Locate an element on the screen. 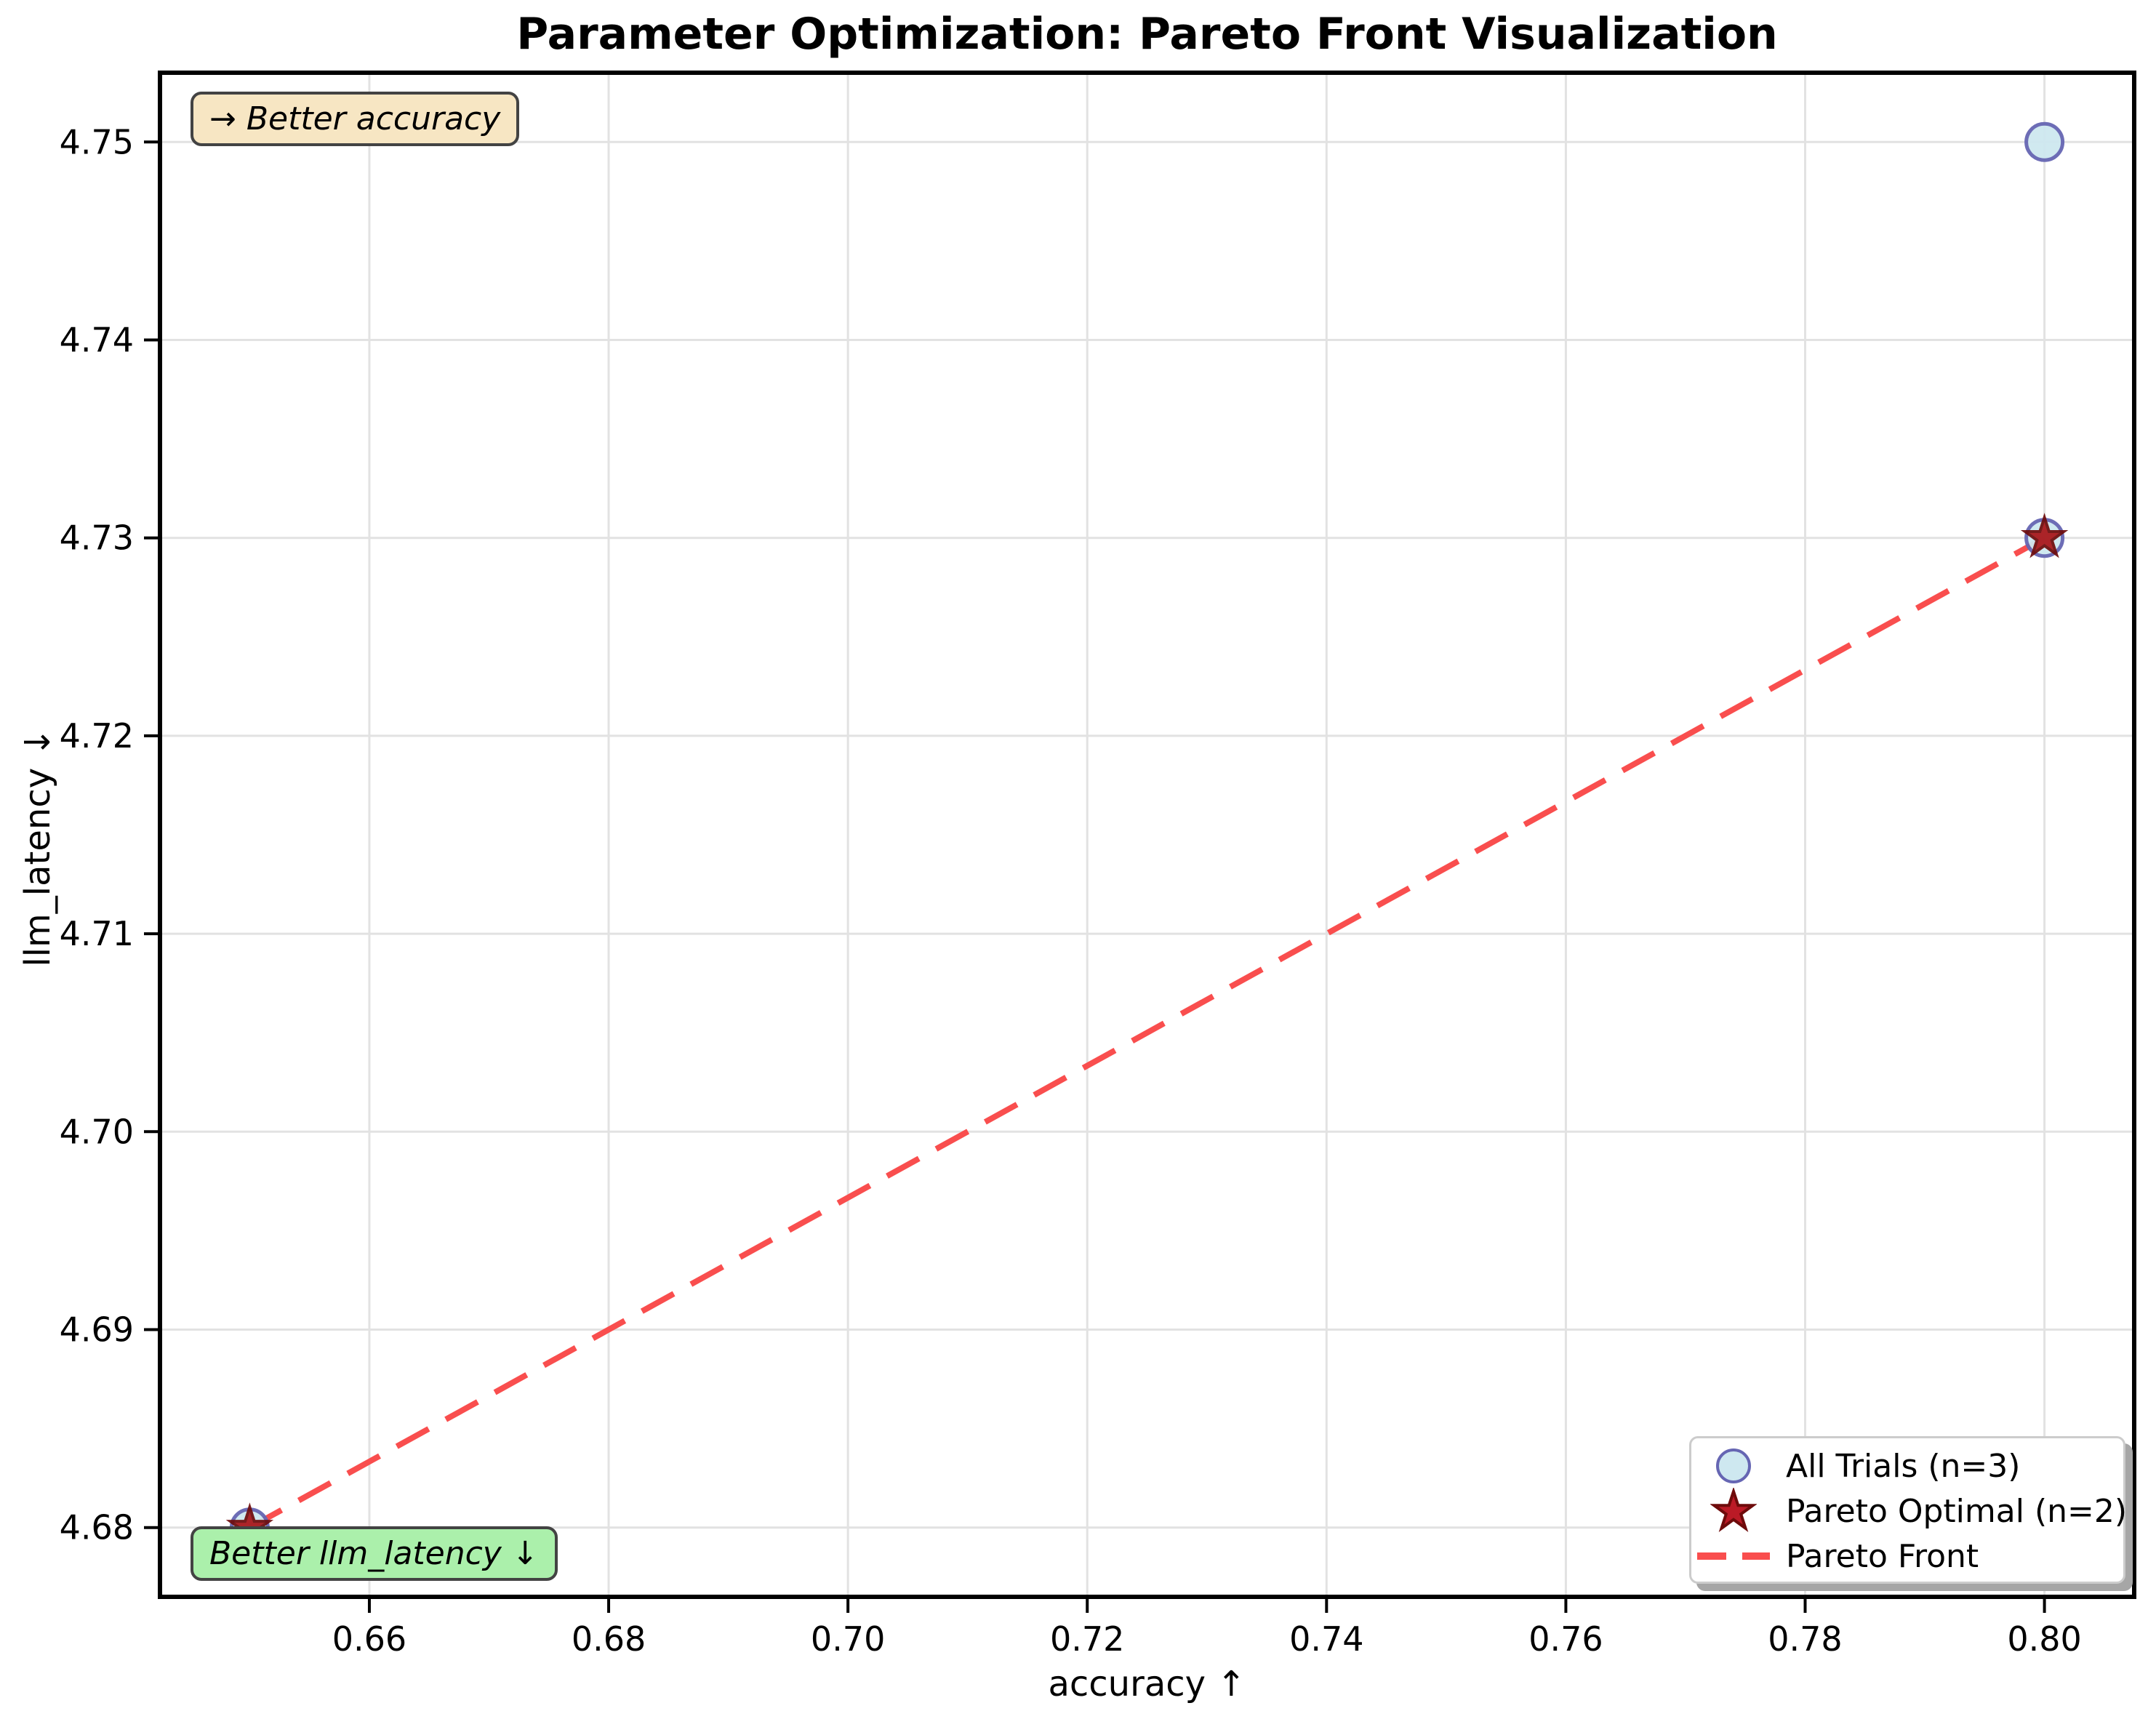 Image resolution: width=2156 pixels, height=1719 pixels. better-latency-annotation: Better llm_latency ↓ is located at coordinates (374, 1553).